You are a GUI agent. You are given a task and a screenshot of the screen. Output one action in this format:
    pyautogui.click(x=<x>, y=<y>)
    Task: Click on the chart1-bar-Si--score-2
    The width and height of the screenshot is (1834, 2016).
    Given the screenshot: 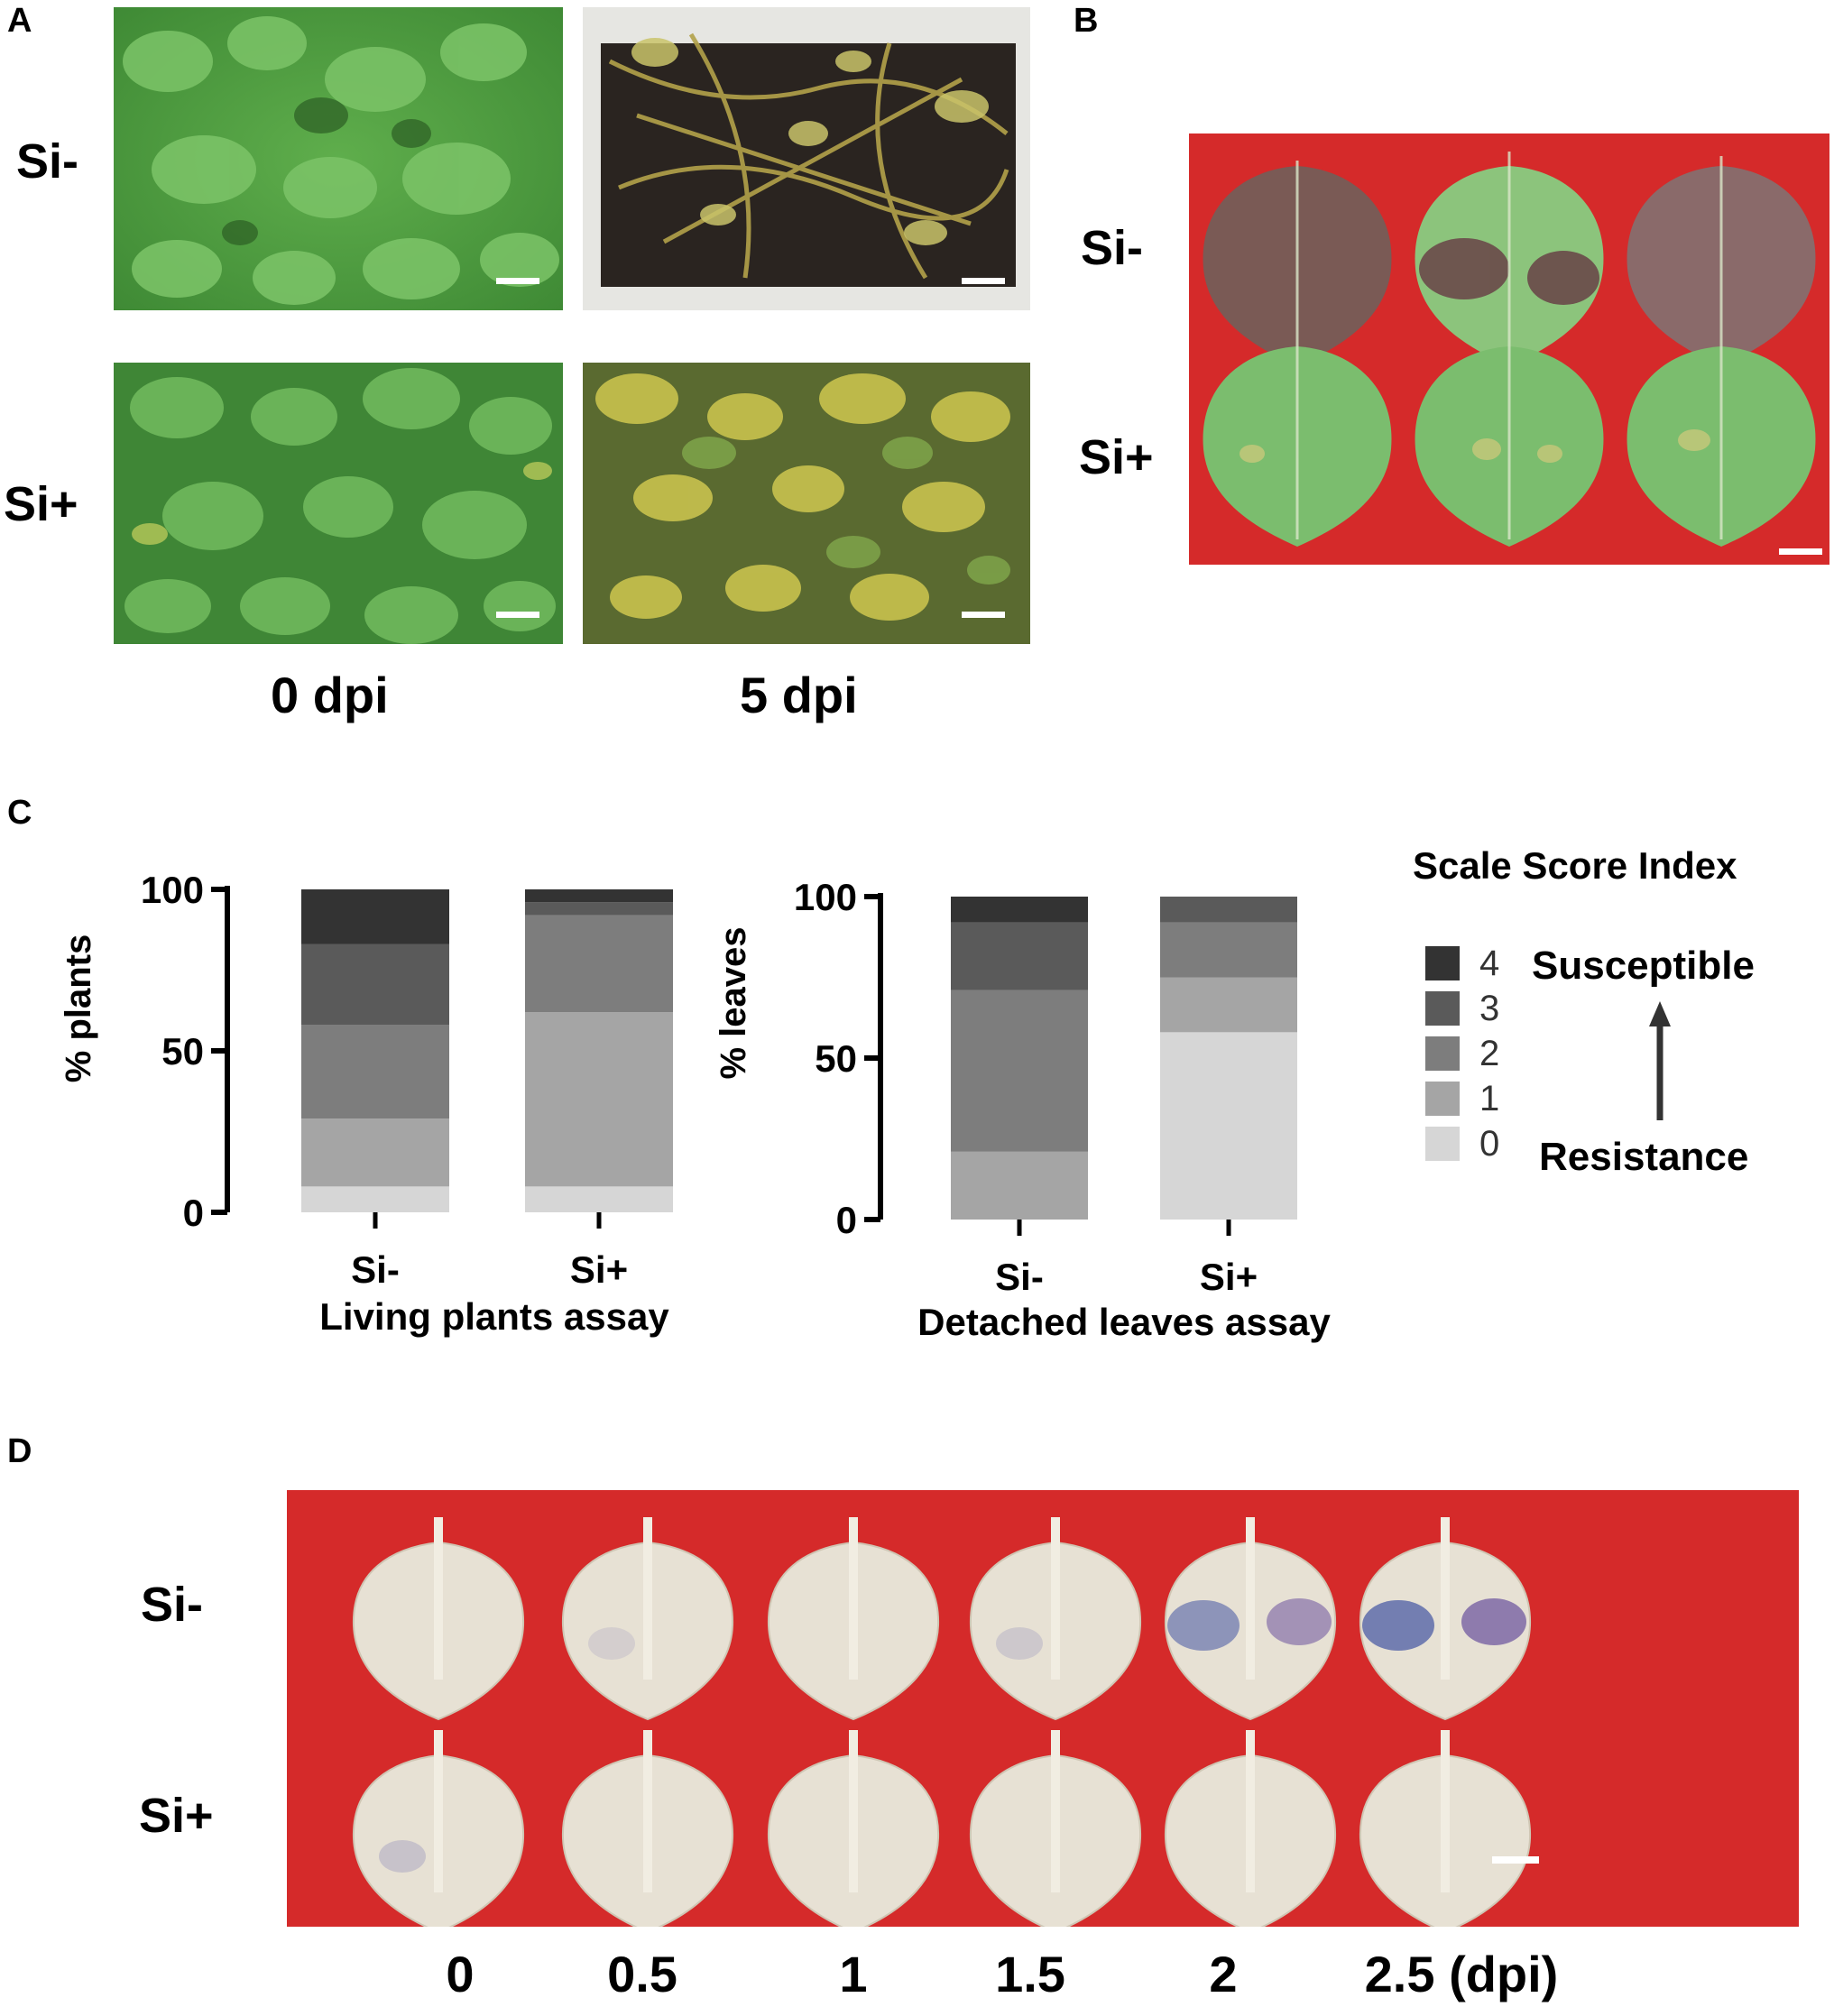 What is the action you would take?
    pyautogui.click(x=375, y=1072)
    